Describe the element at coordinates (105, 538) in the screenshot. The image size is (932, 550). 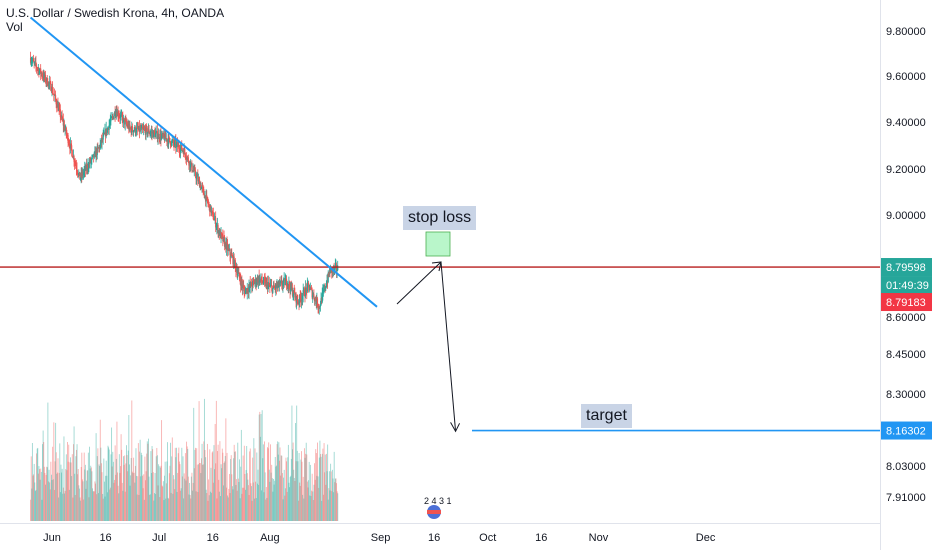
I see `time-tick-label: 16` at that location.